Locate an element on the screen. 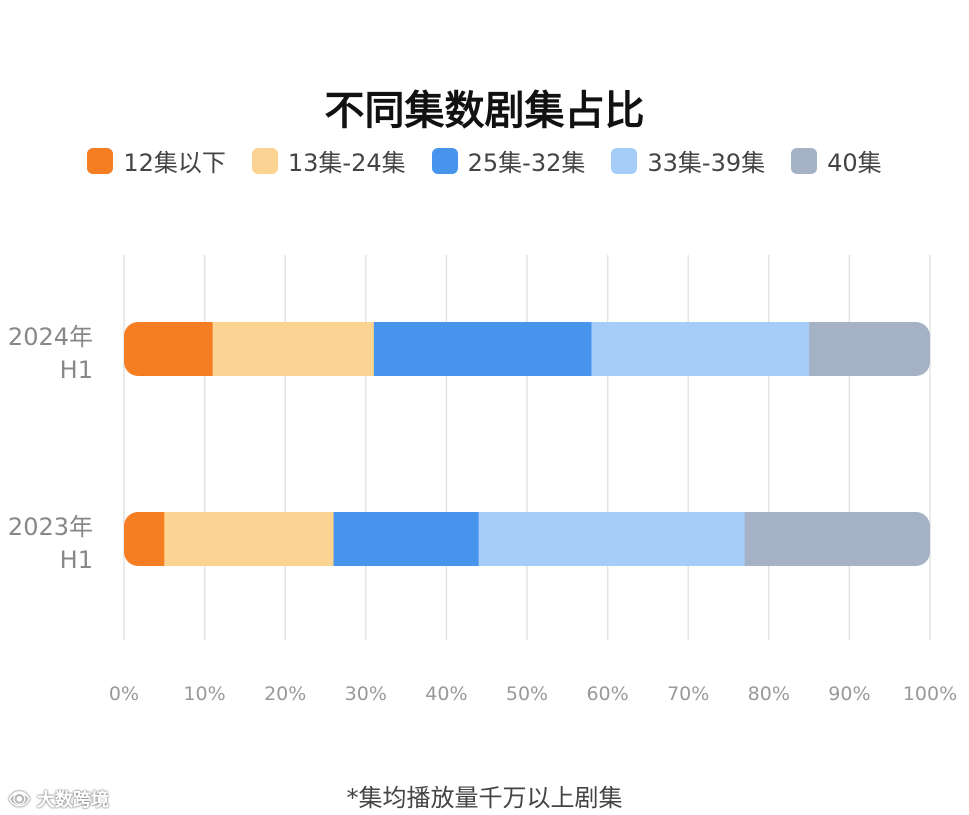 This screenshot has height=815, width=969. weibo-eye-icon: 👁 is located at coordinates (19, 799).